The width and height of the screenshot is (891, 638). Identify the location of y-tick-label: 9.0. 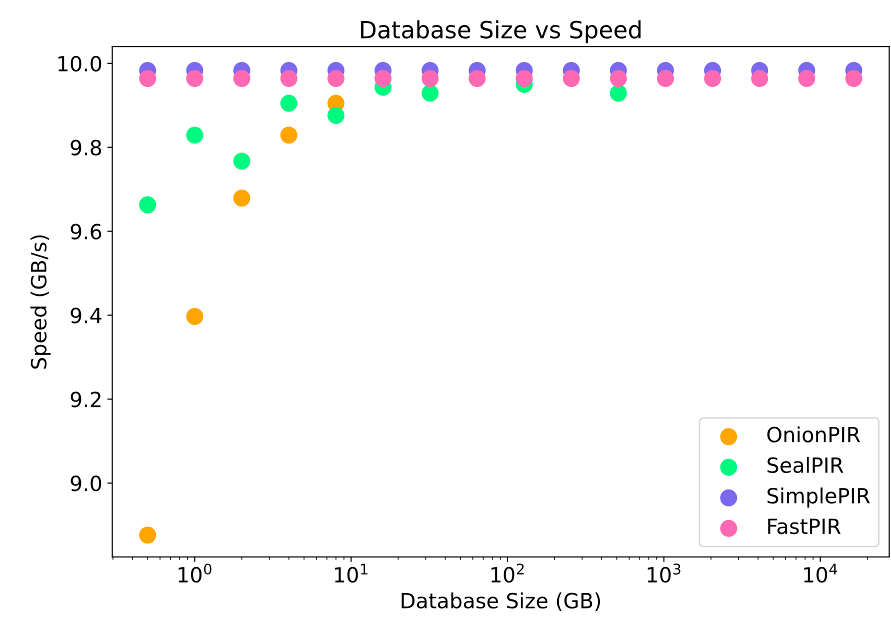
(86, 484).